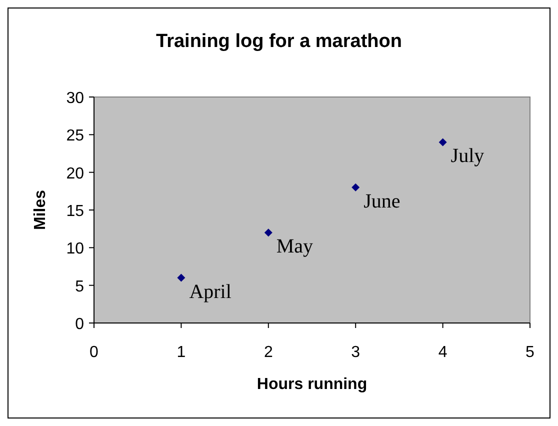 Image resolution: width=558 pixels, height=426 pixels. I want to click on y-tick-label: 10, so click(75, 249).